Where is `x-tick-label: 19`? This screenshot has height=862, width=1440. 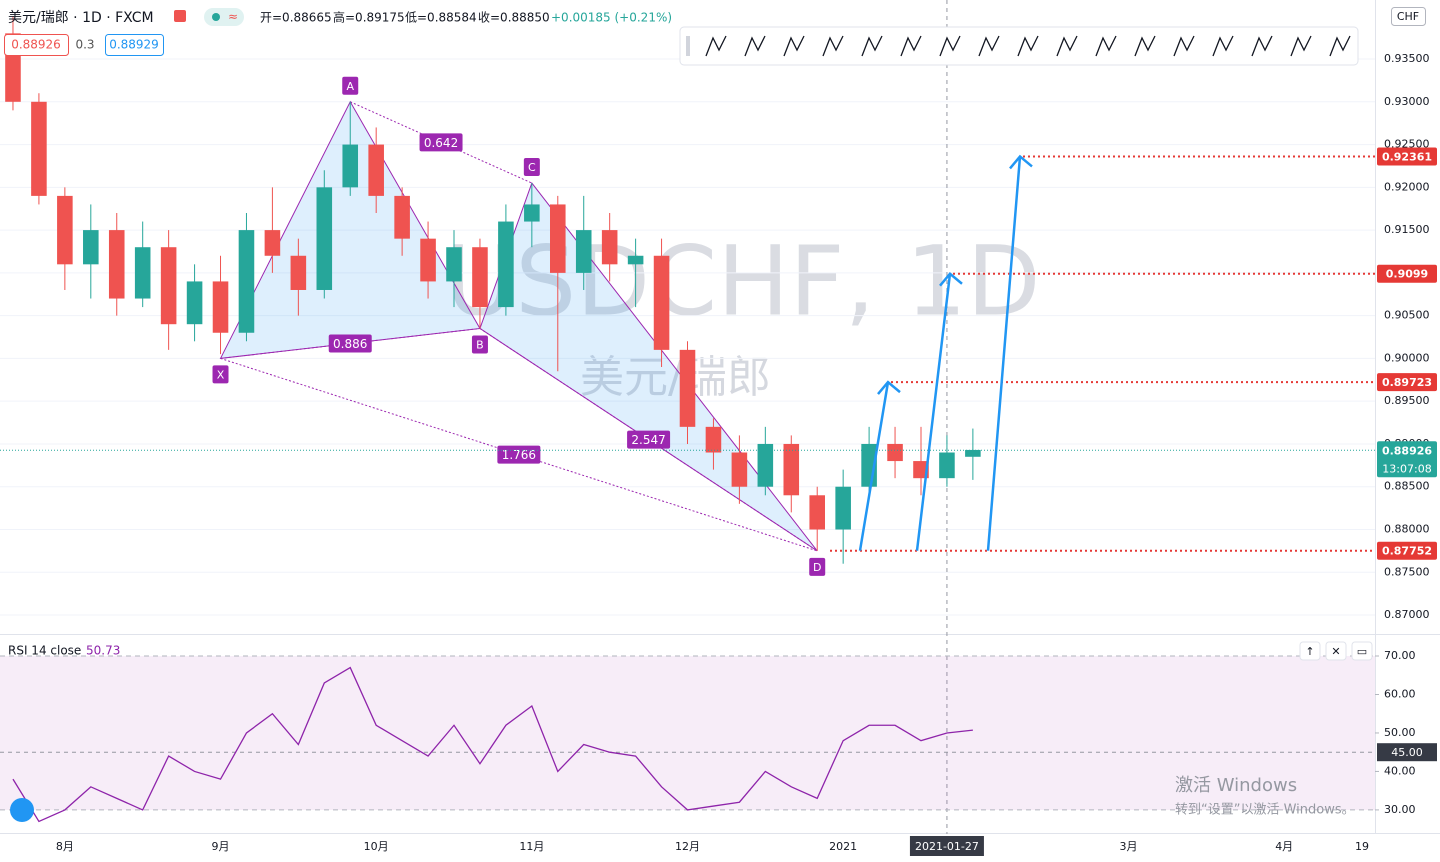 x-tick-label: 19 is located at coordinates (1362, 846).